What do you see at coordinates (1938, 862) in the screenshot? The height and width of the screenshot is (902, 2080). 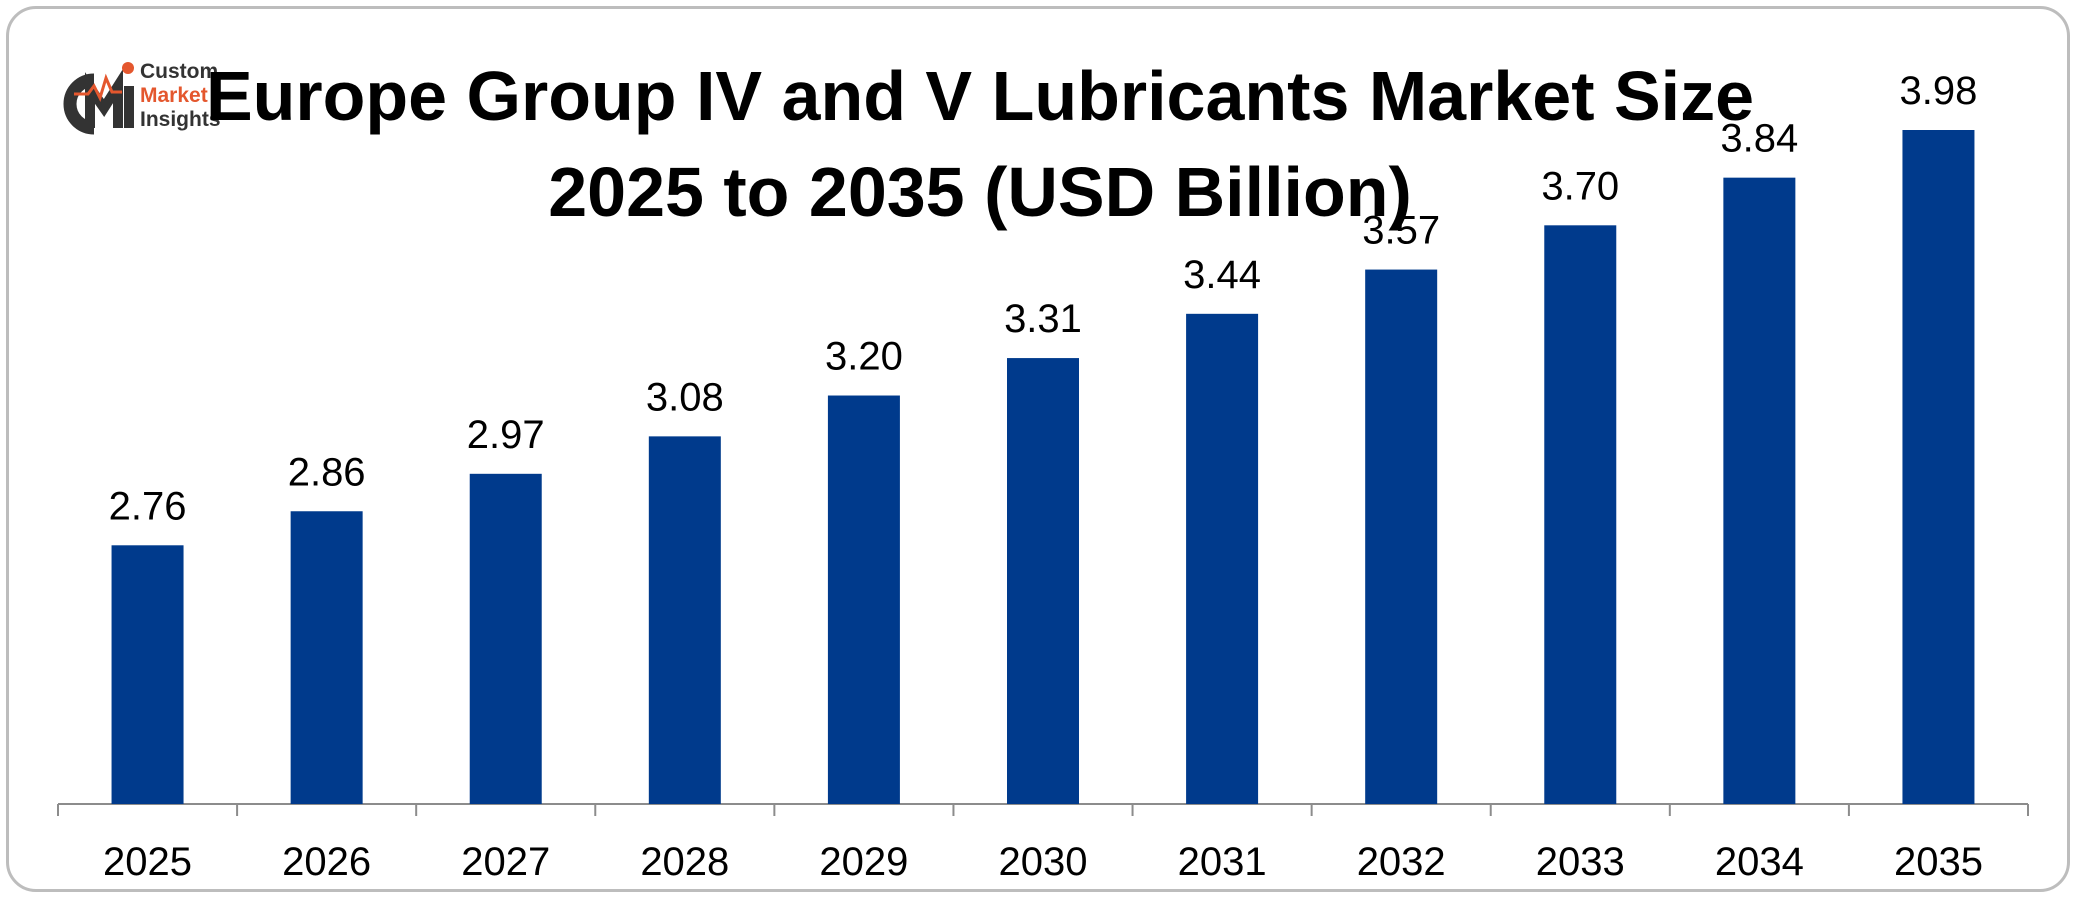 I see `x-tick-label-2035: 2035` at bounding box center [1938, 862].